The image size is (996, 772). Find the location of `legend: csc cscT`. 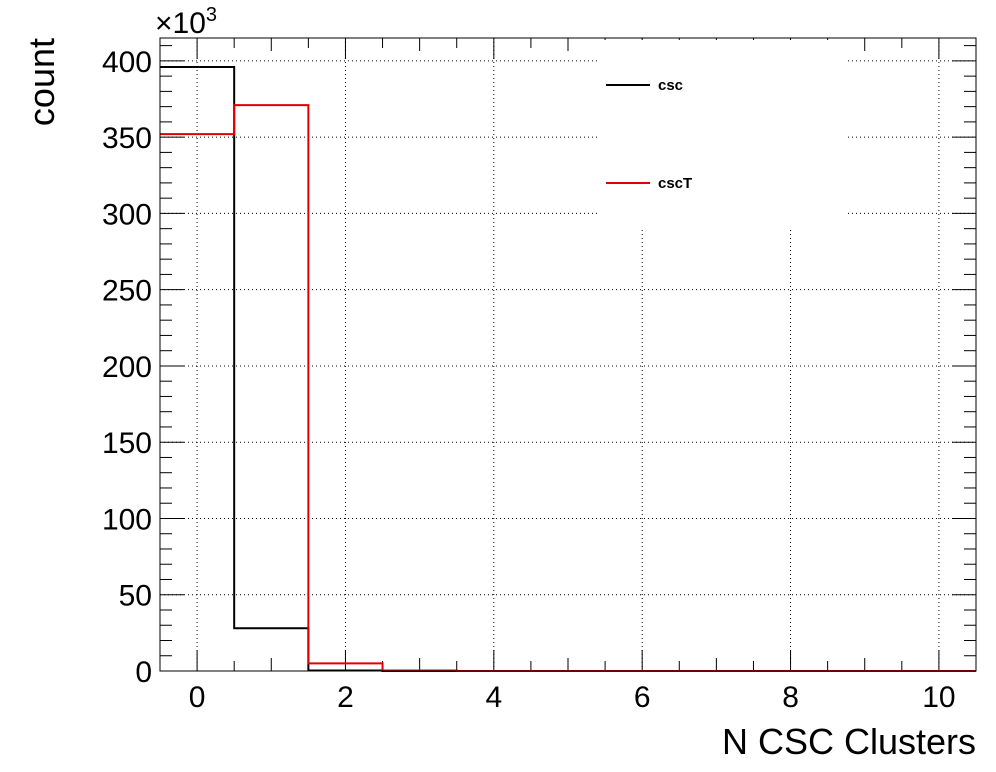

legend: csc cscT is located at coordinates (721, 135).